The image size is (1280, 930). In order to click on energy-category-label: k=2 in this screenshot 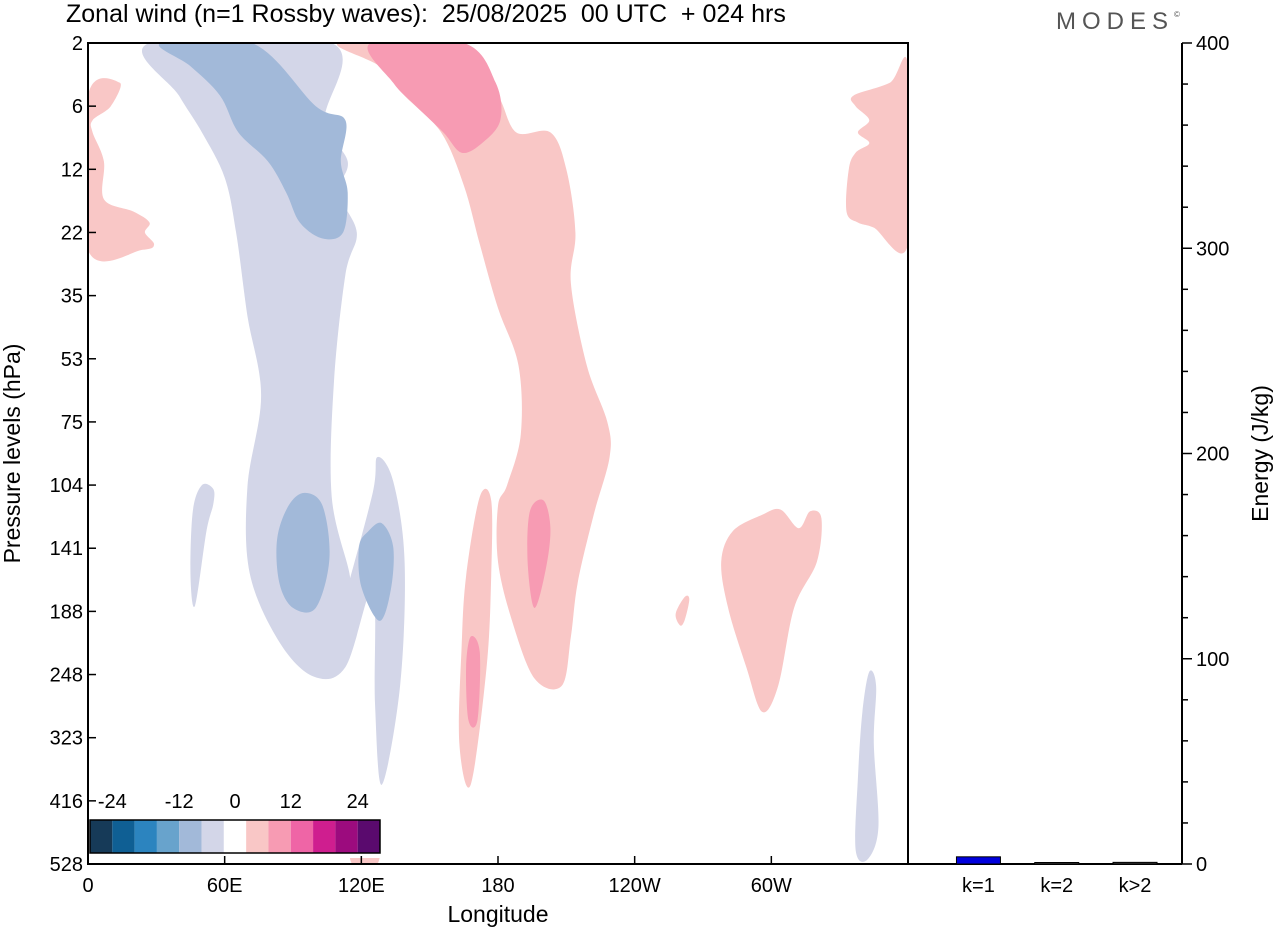, I will do `click(1056, 886)`.